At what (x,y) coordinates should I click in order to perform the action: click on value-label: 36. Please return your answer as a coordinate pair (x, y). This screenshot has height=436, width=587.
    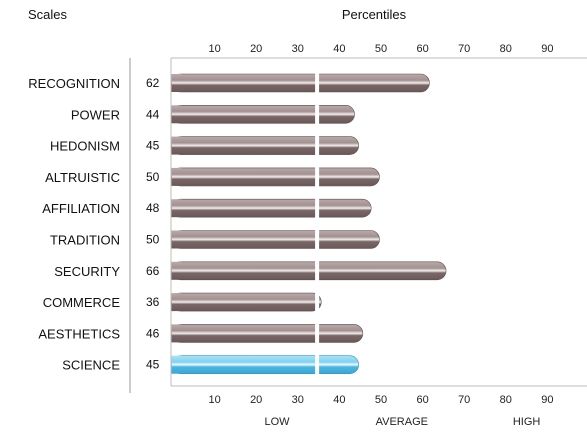
    Looking at the image, I should click on (153, 302).